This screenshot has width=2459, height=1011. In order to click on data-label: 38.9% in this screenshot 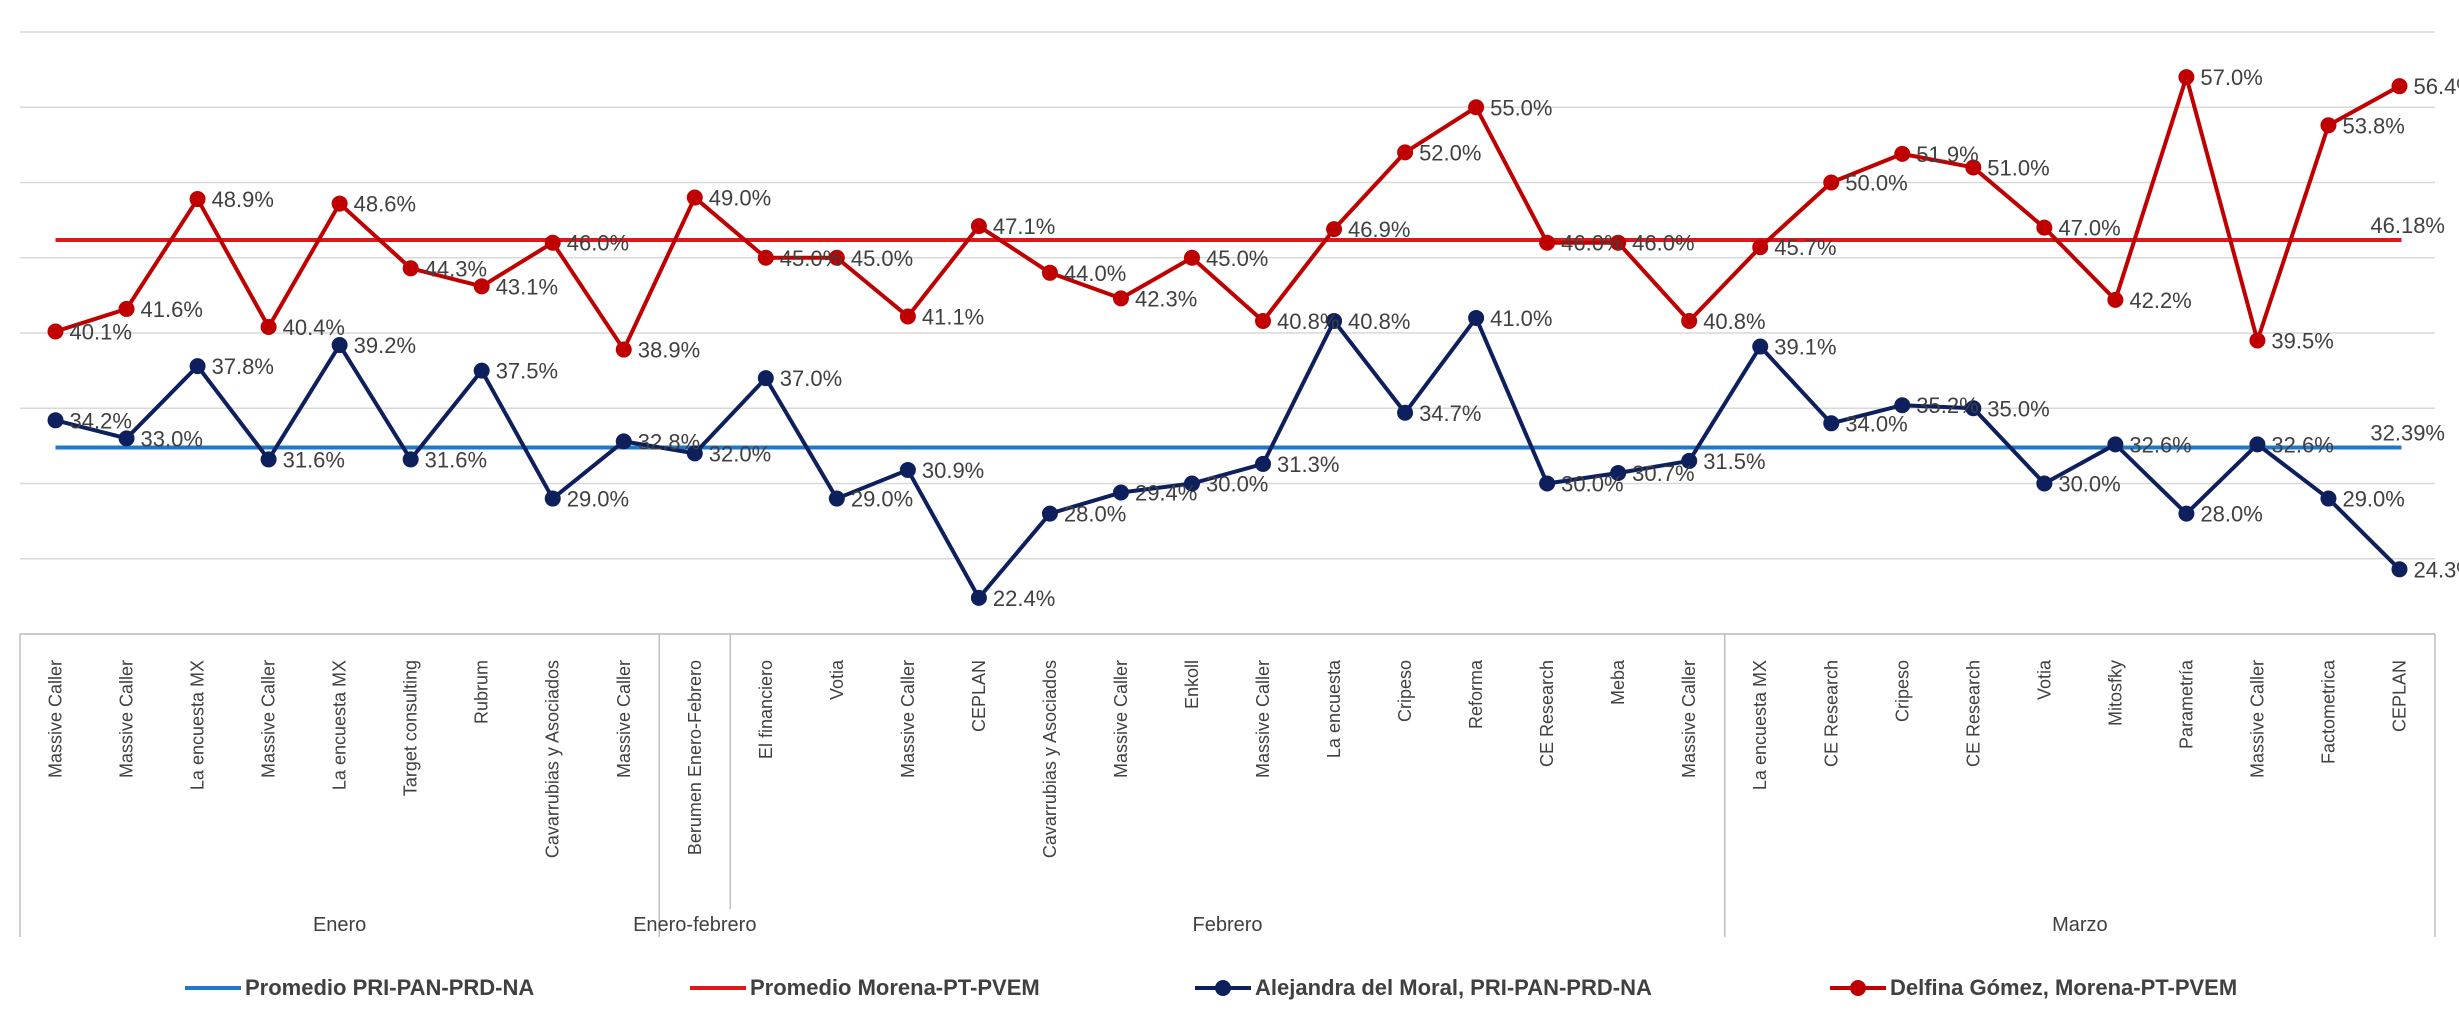, I will do `click(669, 350)`.